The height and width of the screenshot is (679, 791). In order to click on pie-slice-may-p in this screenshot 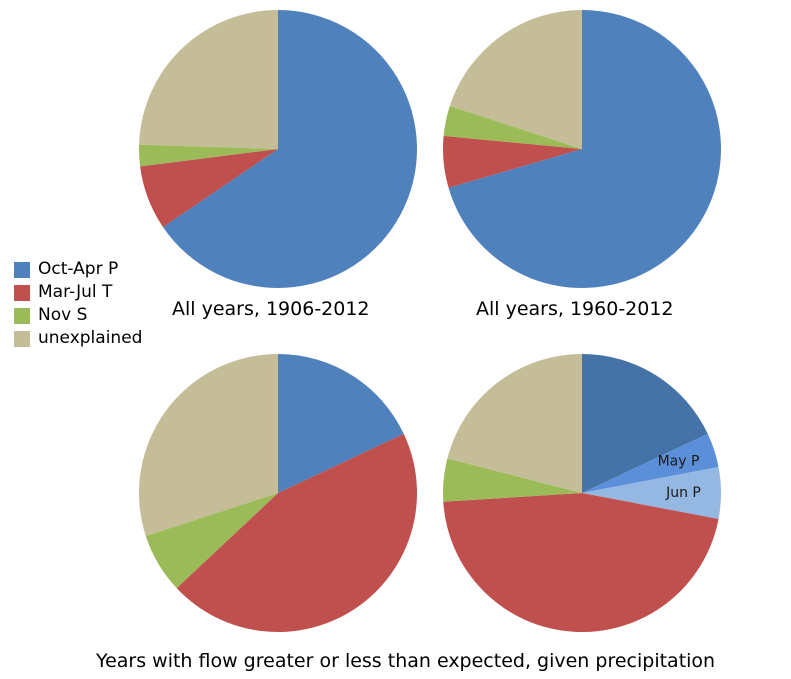, I will do `click(650, 463)`.